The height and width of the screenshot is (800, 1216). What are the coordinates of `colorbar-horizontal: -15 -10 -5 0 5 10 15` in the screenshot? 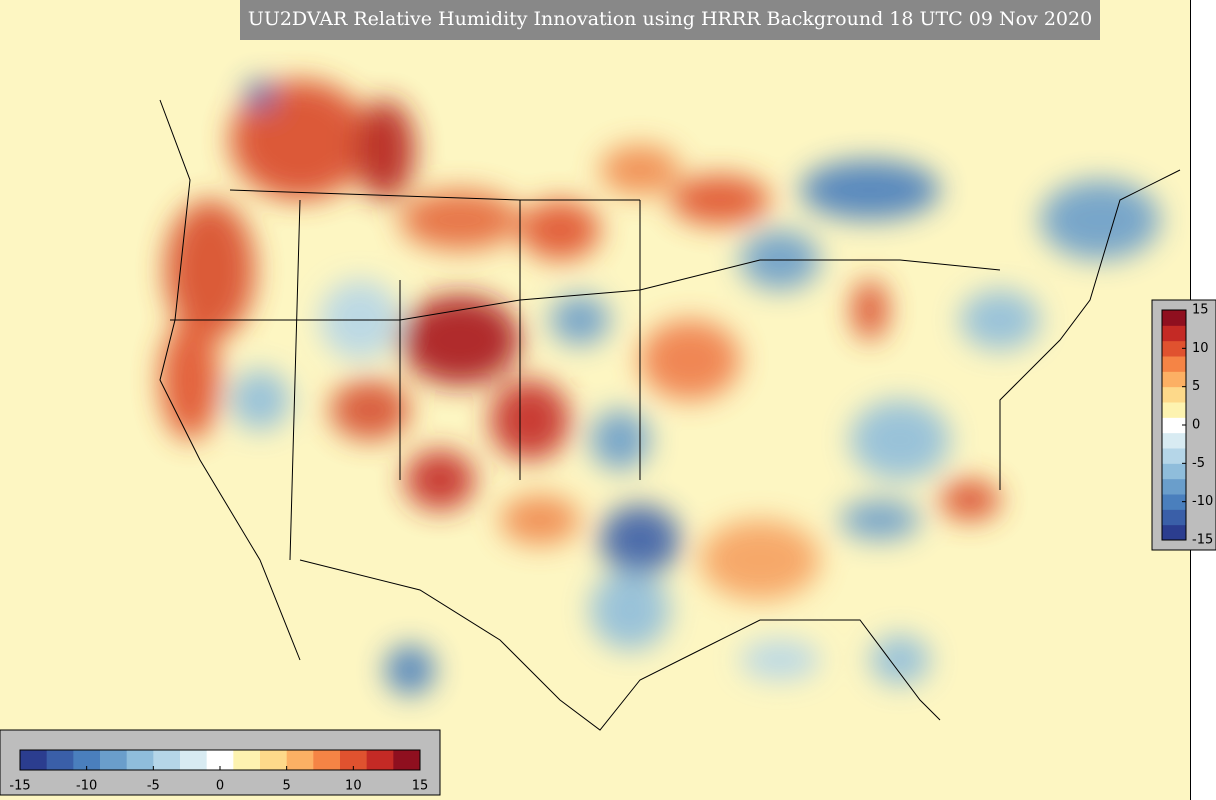 It's located at (219, 771).